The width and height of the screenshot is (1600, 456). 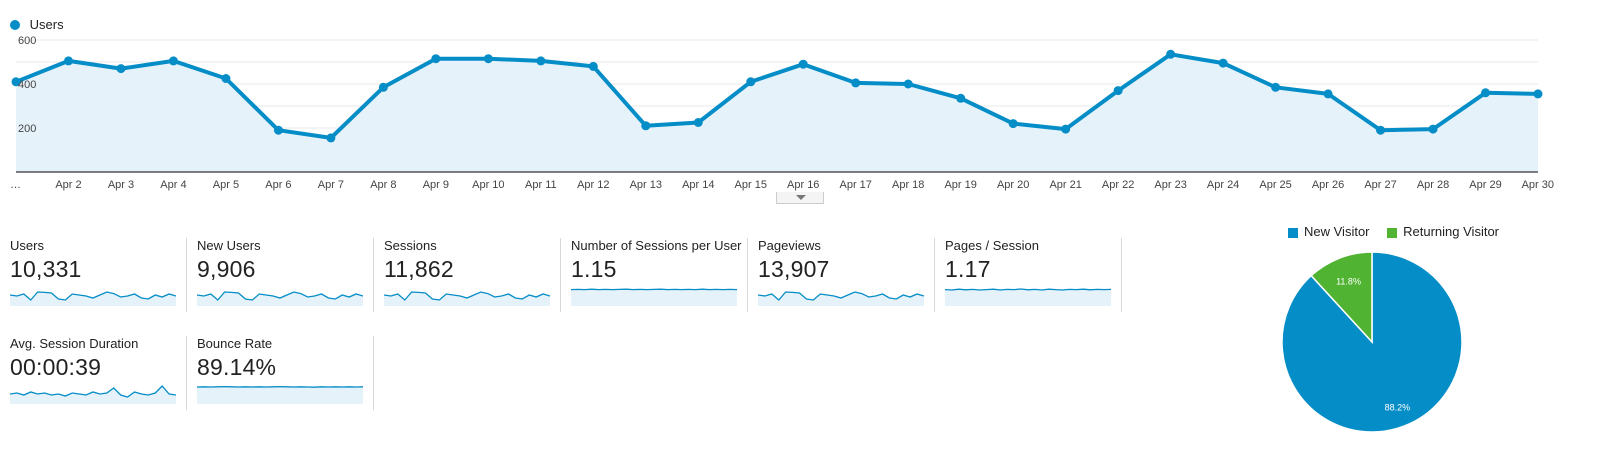 What do you see at coordinates (541, 185) in the screenshot?
I see `x-tick-label: Apr 11` at bounding box center [541, 185].